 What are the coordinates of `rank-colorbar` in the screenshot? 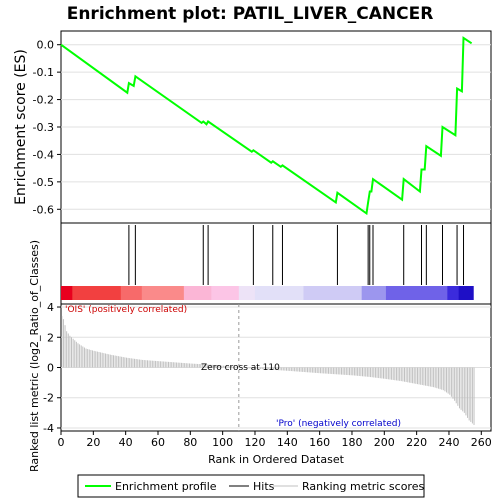 It's located at (267, 293).